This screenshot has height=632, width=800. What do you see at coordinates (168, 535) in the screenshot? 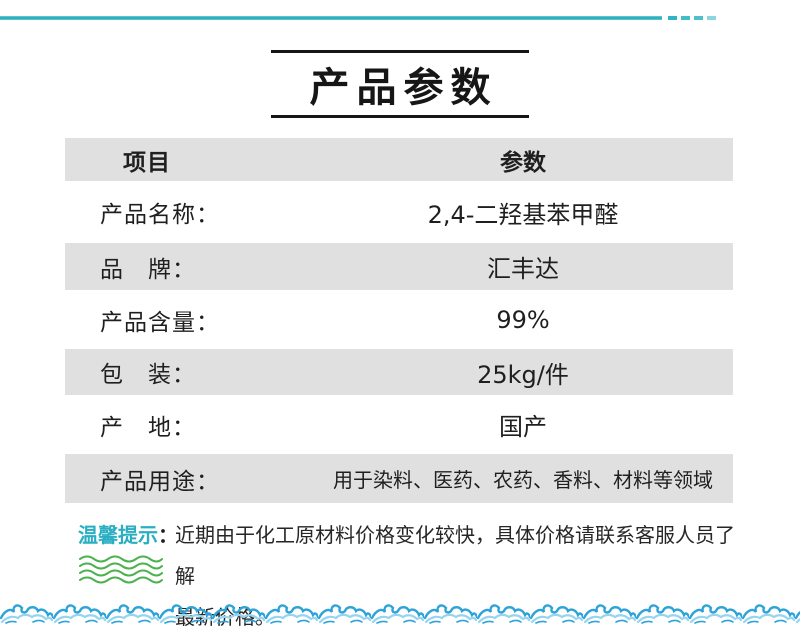
I see `warm-tip-colon: ：` at bounding box center [168, 535].